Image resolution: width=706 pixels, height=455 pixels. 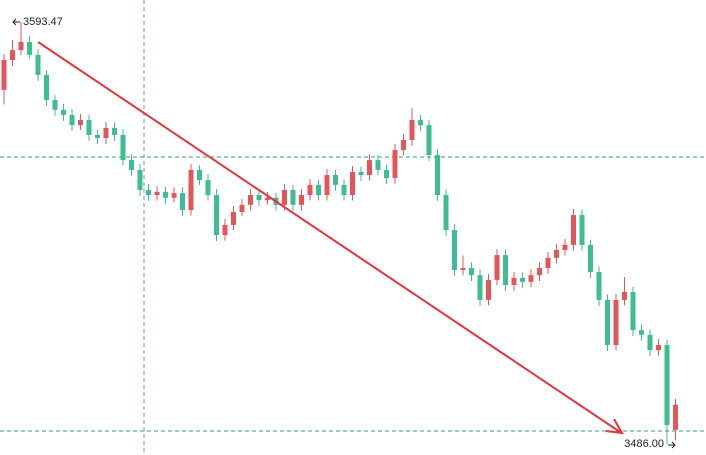 What do you see at coordinates (614, 426) in the screenshot?
I see `arrow-head` at bounding box center [614, 426].